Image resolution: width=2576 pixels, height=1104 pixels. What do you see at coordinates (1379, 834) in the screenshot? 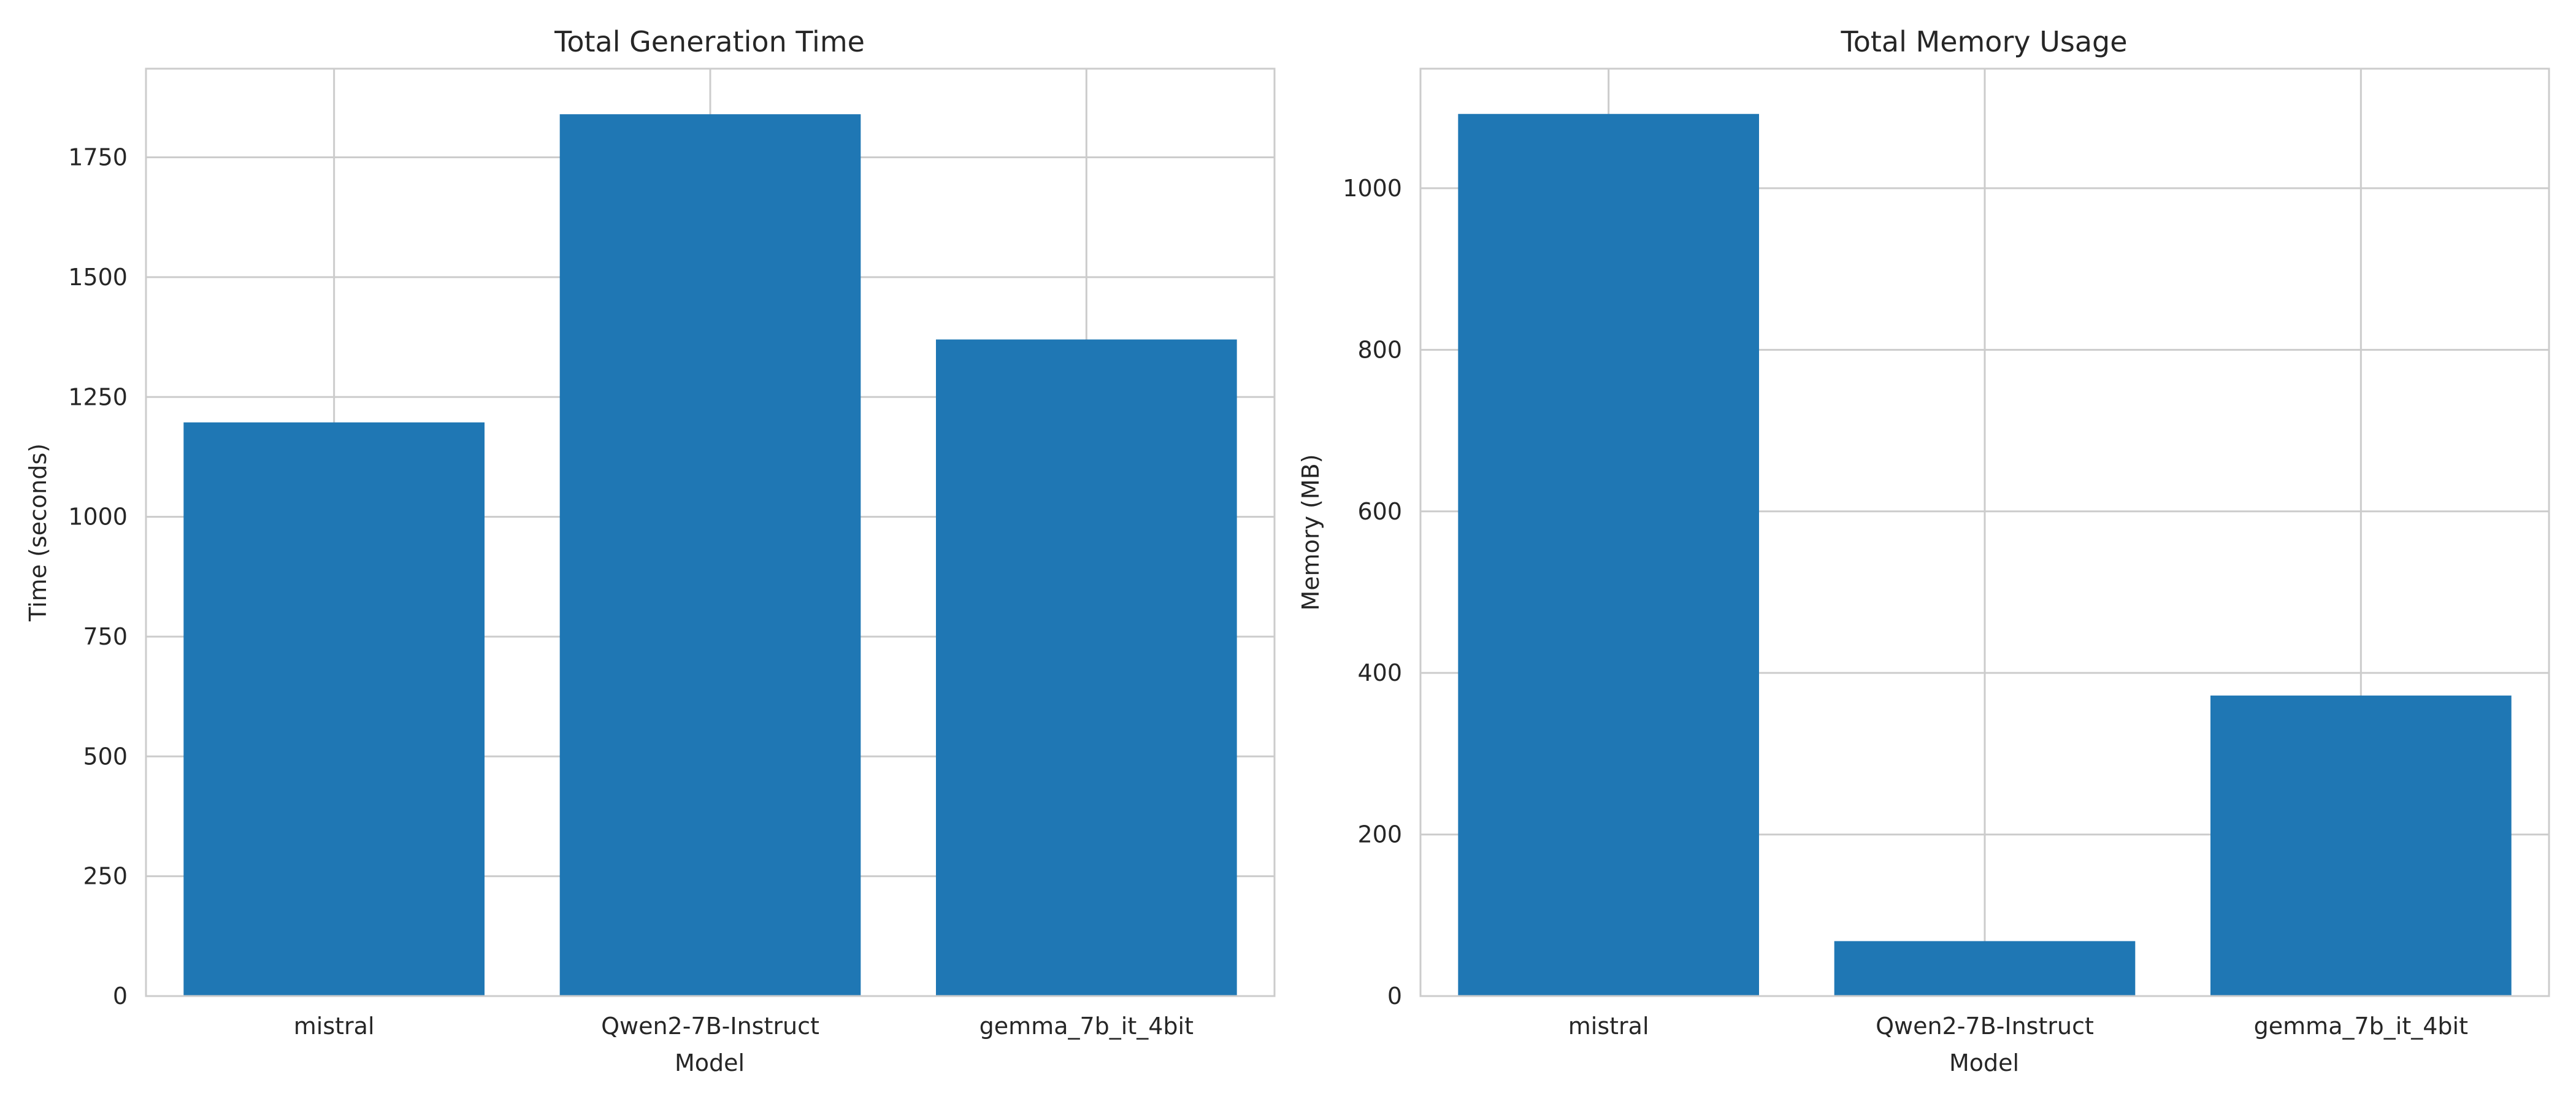
I see `y-tick-label: 200` at bounding box center [1379, 834].